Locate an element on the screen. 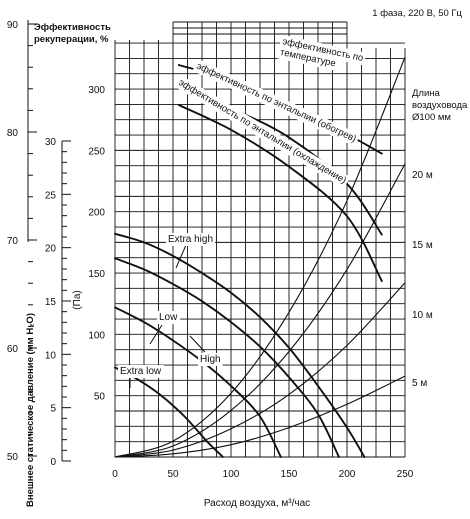 This screenshot has height=519, width=470. efficiency-heating-label-bg is located at coordinates (276, 102).